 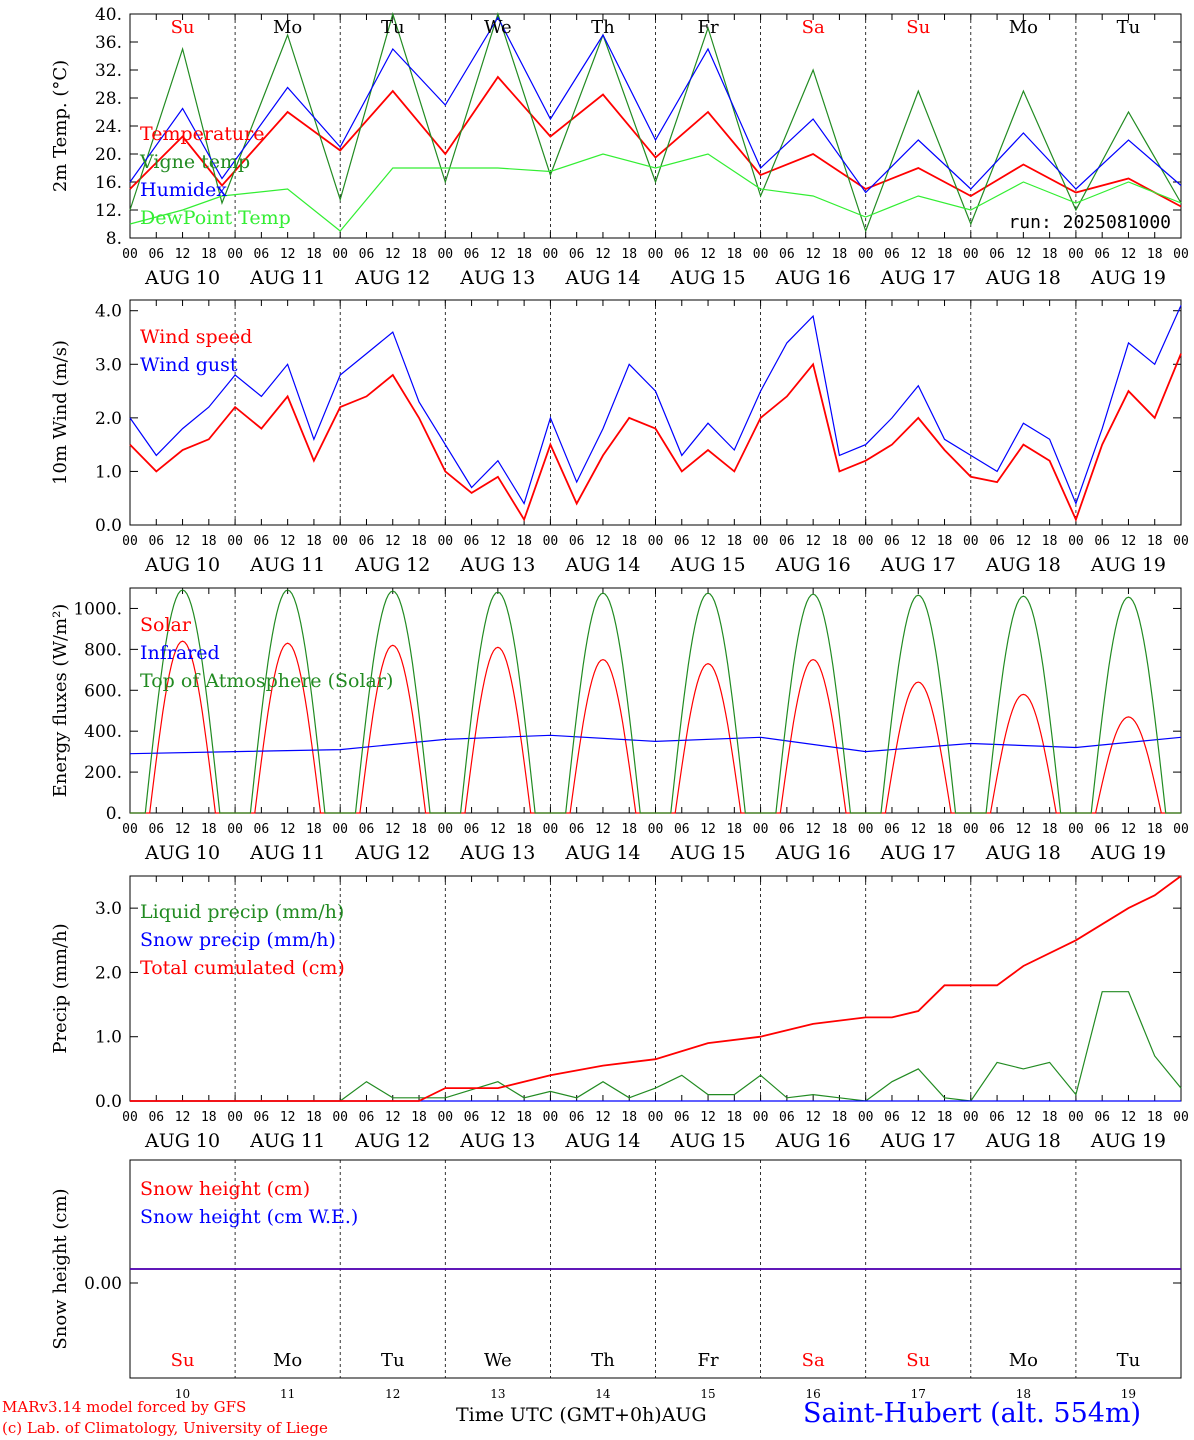 What do you see at coordinates (202, 134) in the screenshot?
I see `legend-entry: Temperature` at bounding box center [202, 134].